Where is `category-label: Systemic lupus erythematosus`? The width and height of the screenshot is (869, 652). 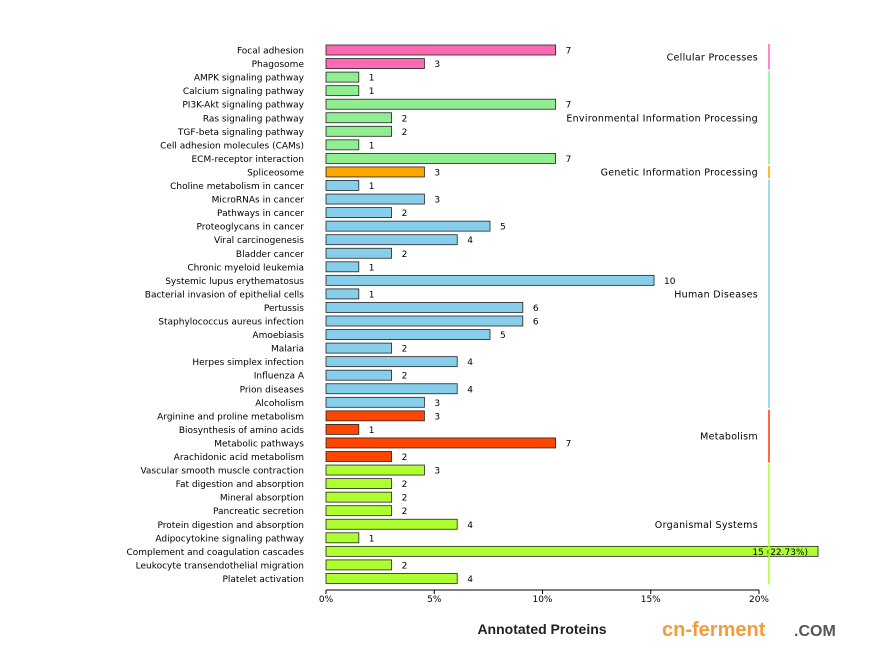 category-label: Systemic lupus erythematosus is located at coordinates (234, 282).